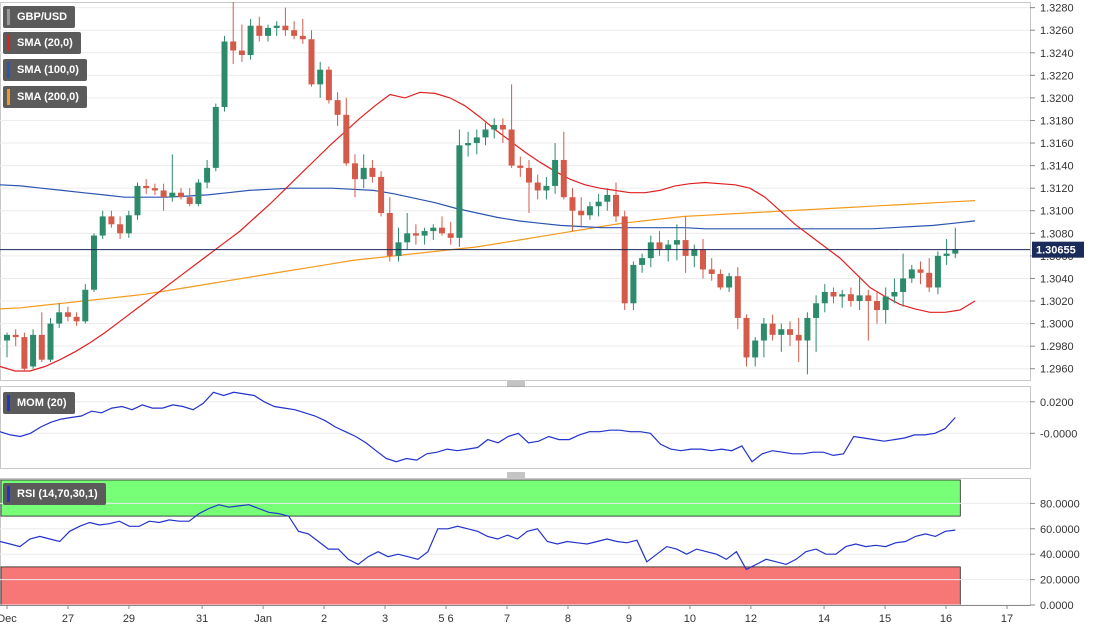 Image resolution: width=1103 pixels, height=630 pixels. Describe the element at coordinates (690, 619) in the screenshot. I see `x-tick-label: 10` at that location.